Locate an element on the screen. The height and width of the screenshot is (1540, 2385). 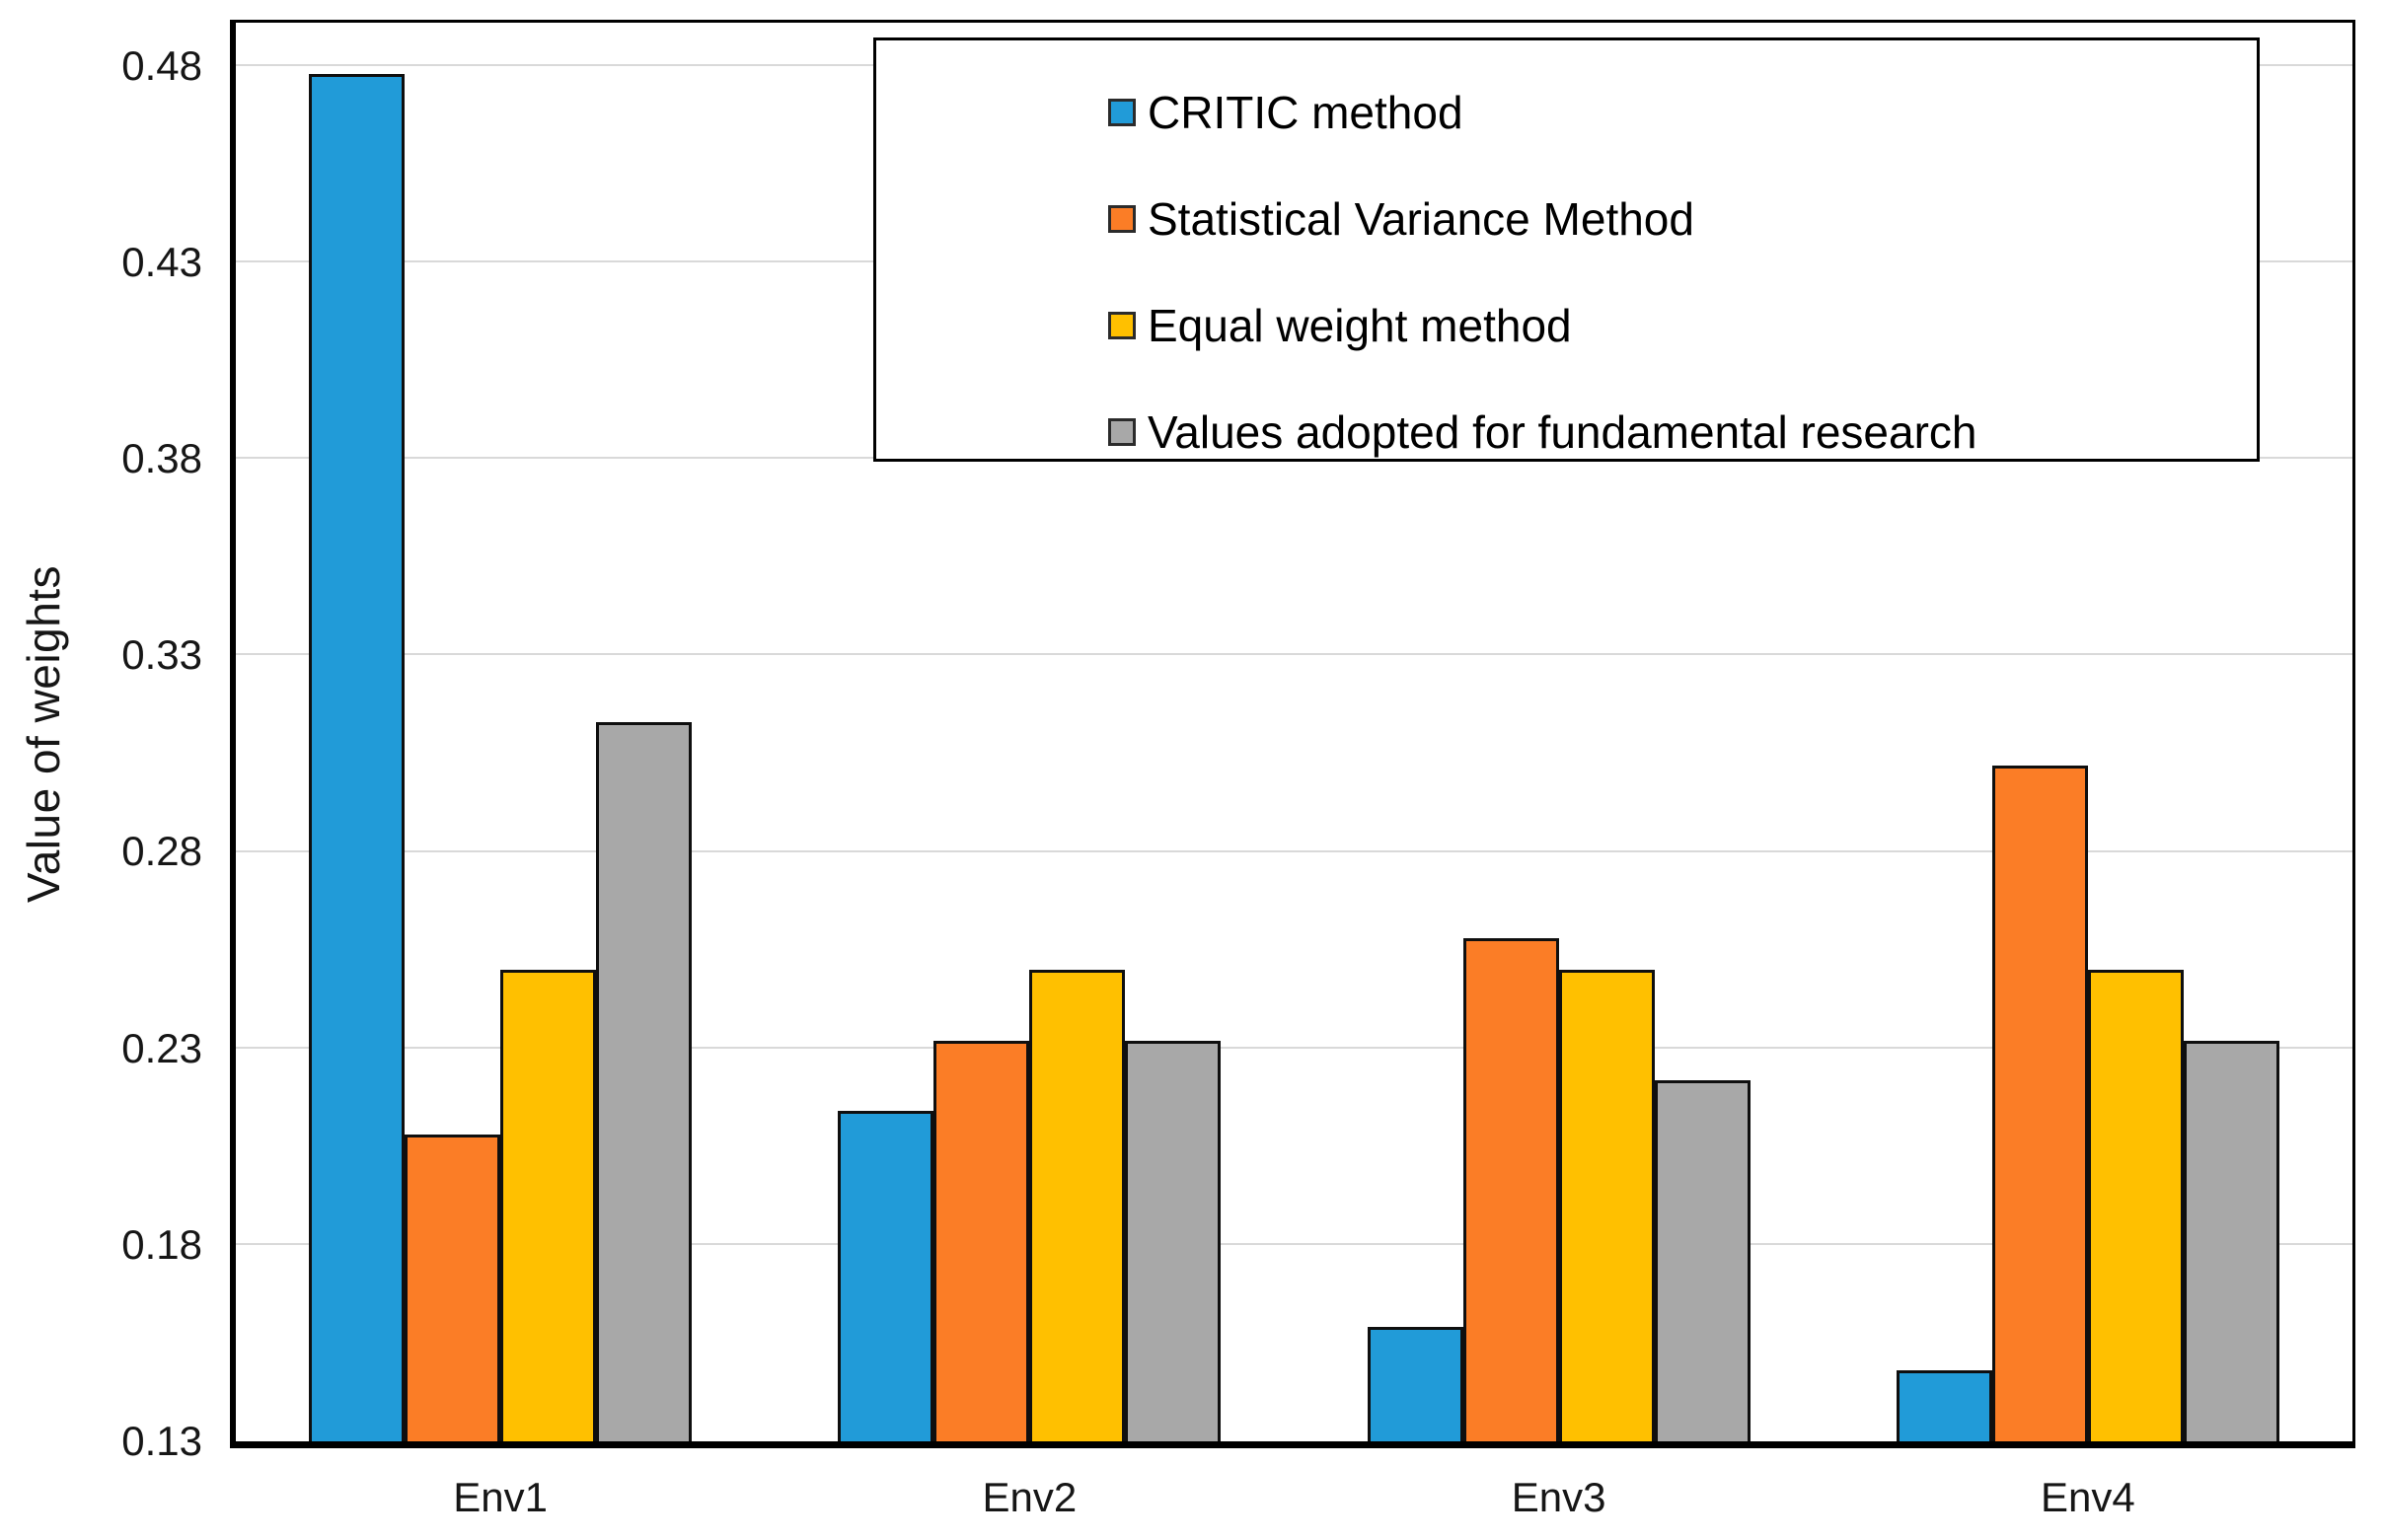
legend-label: Equal weight method is located at coordinates (1360, 325).